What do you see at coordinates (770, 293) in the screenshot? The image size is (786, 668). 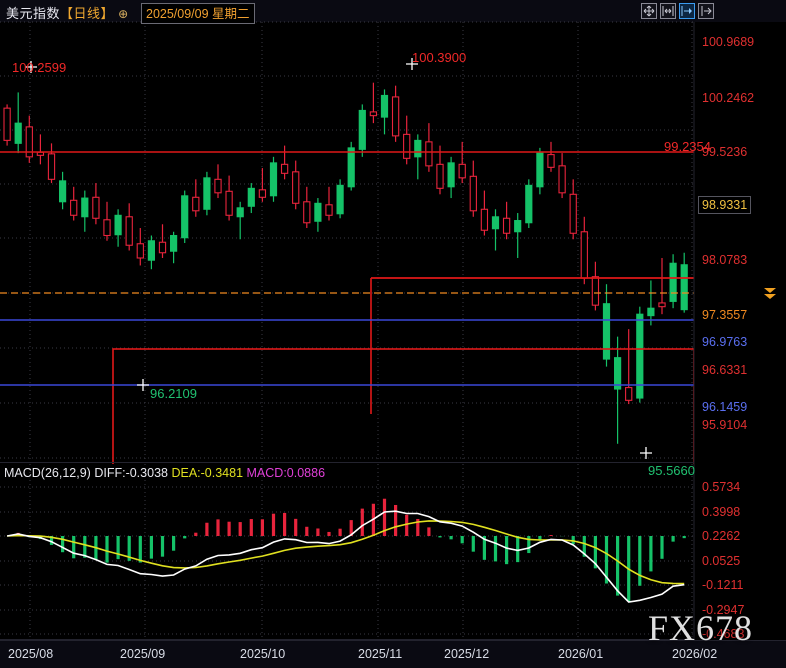 I see `last-price-arrow-icon` at bounding box center [770, 293].